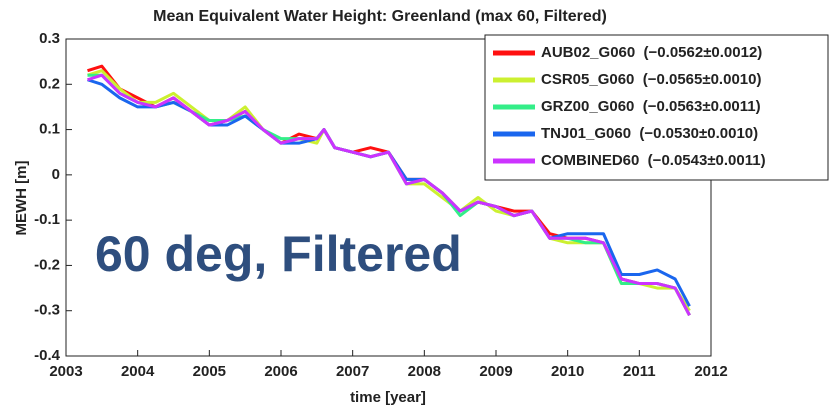  Describe the element at coordinates (49, 38) in the screenshot. I see `y-tick-label: 0.3` at that location.